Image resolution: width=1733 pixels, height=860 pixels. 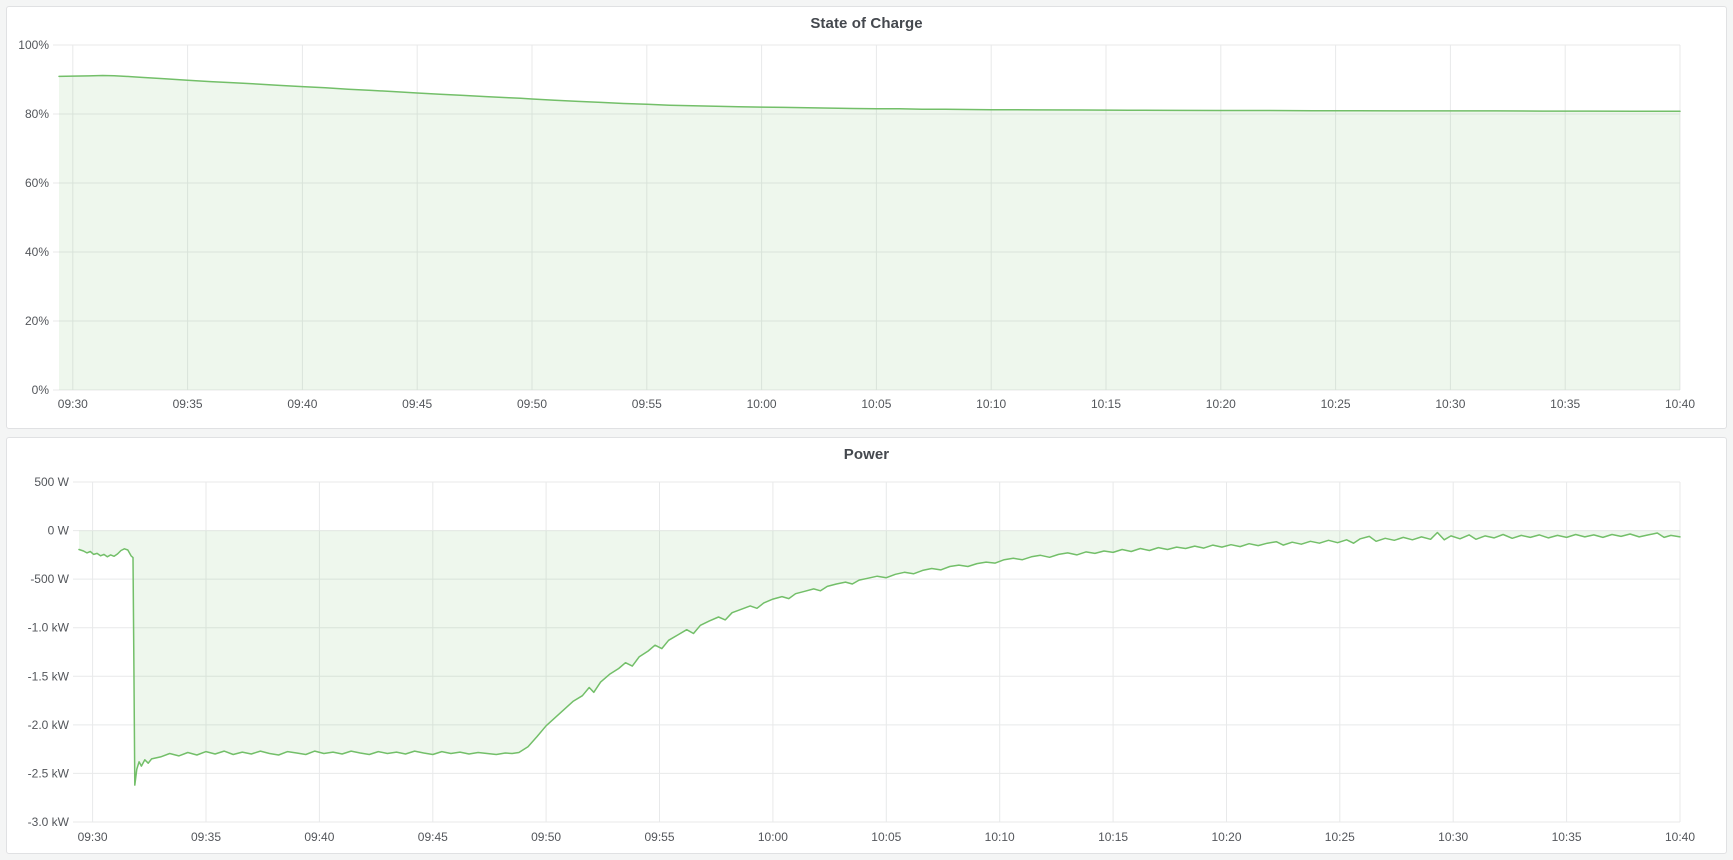 I want to click on panel-title-power: Power, so click(x=866, y=454).